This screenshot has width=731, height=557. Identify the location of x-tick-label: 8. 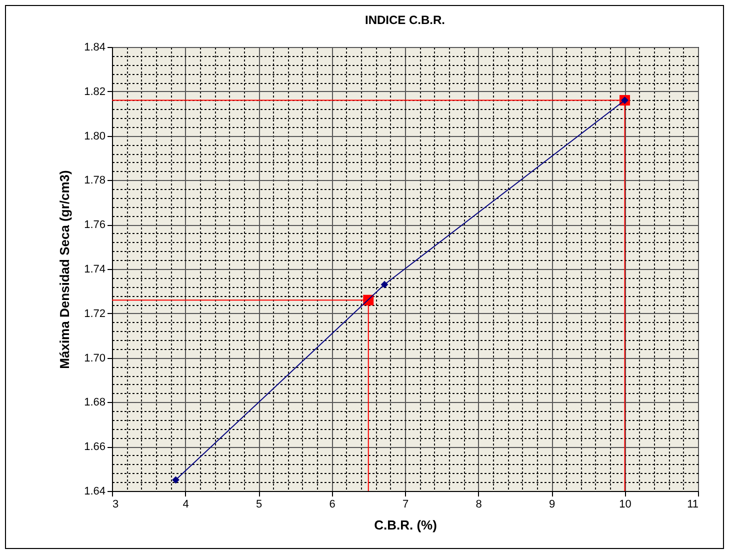
(479, 504).